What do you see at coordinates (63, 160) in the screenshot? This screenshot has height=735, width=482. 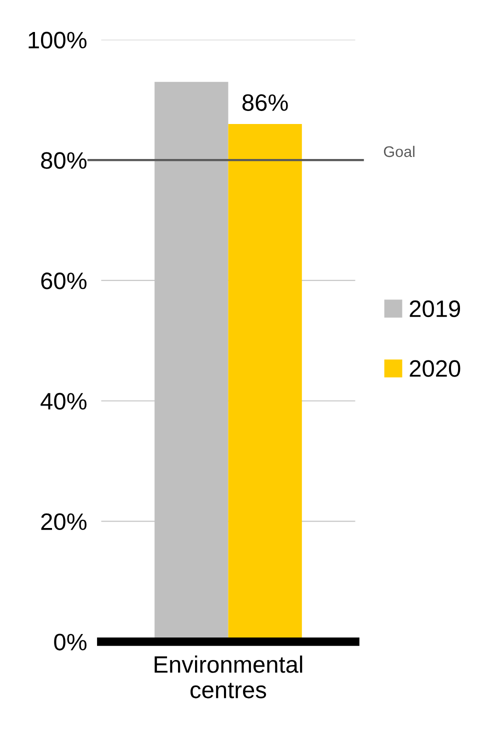 I see `y-tick-label: 80%` at bounding box center [63, 160].